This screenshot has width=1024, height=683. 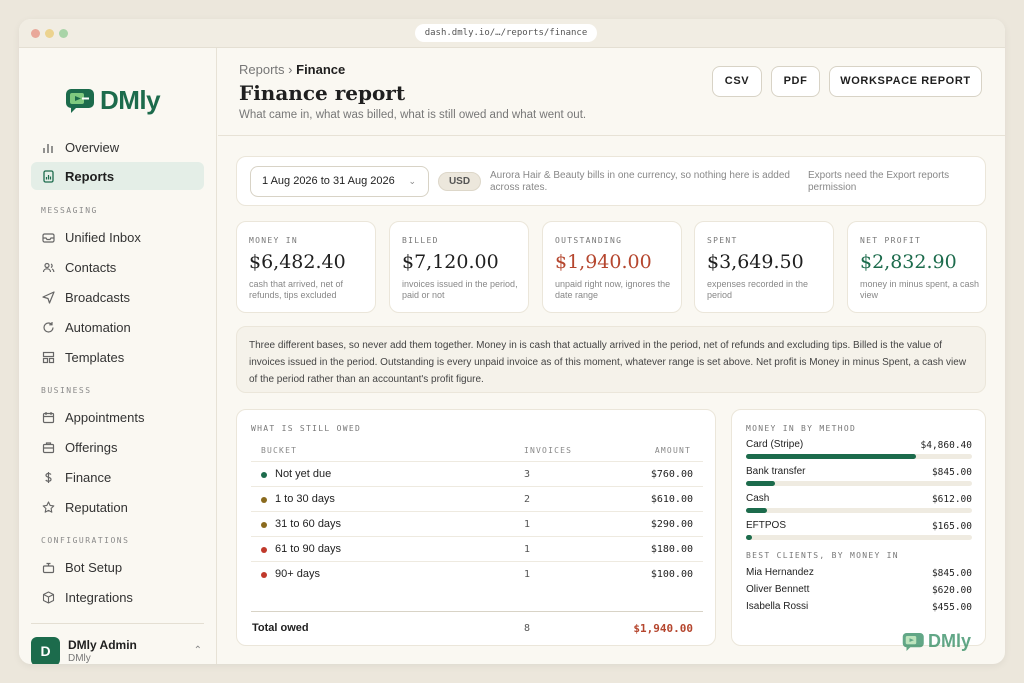 I want to click on best-client-row: Oliver Bennett $620.00, so click(x=859, y=592).